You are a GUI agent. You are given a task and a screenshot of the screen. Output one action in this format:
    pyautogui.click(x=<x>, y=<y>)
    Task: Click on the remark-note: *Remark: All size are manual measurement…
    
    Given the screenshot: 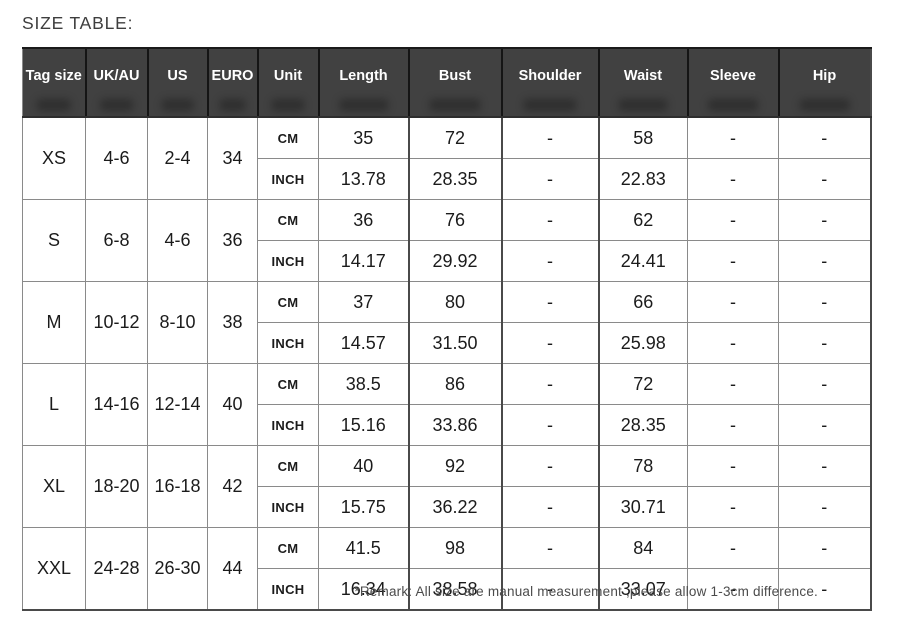 What is the action you would take?
    pyautogui.click(x=586, y=591)
    